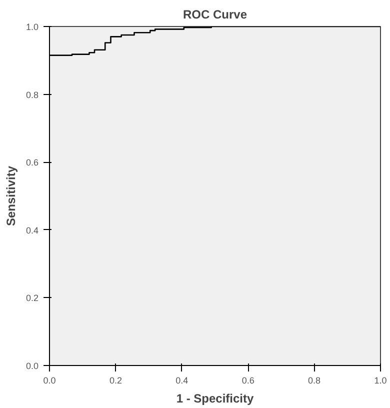  I want to click on chart-title: ROC Curve, so click(215, 15).